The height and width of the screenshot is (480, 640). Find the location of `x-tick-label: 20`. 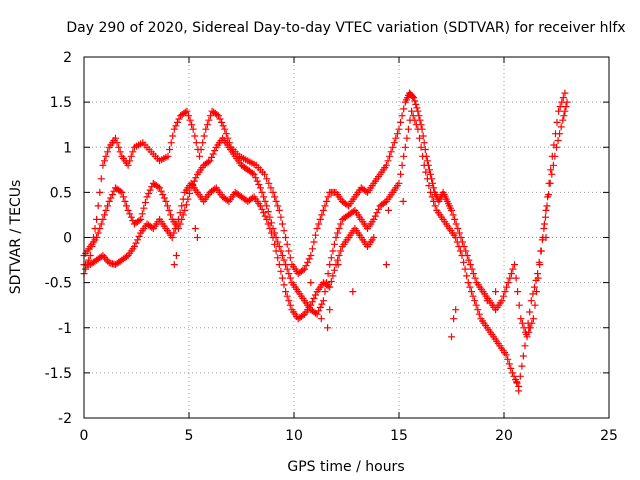

x-tick-label: 20 is located at coordinates (504, 436).